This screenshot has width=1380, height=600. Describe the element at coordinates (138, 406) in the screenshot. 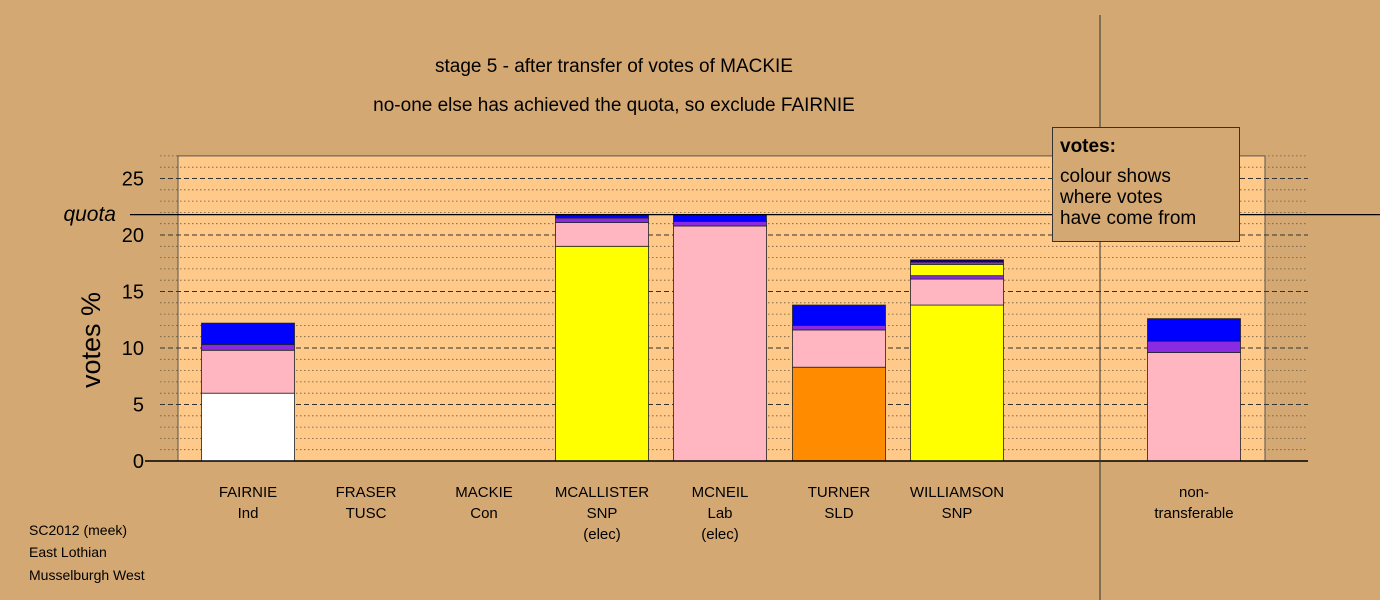

I see `y-tick-label: 5` at that location.